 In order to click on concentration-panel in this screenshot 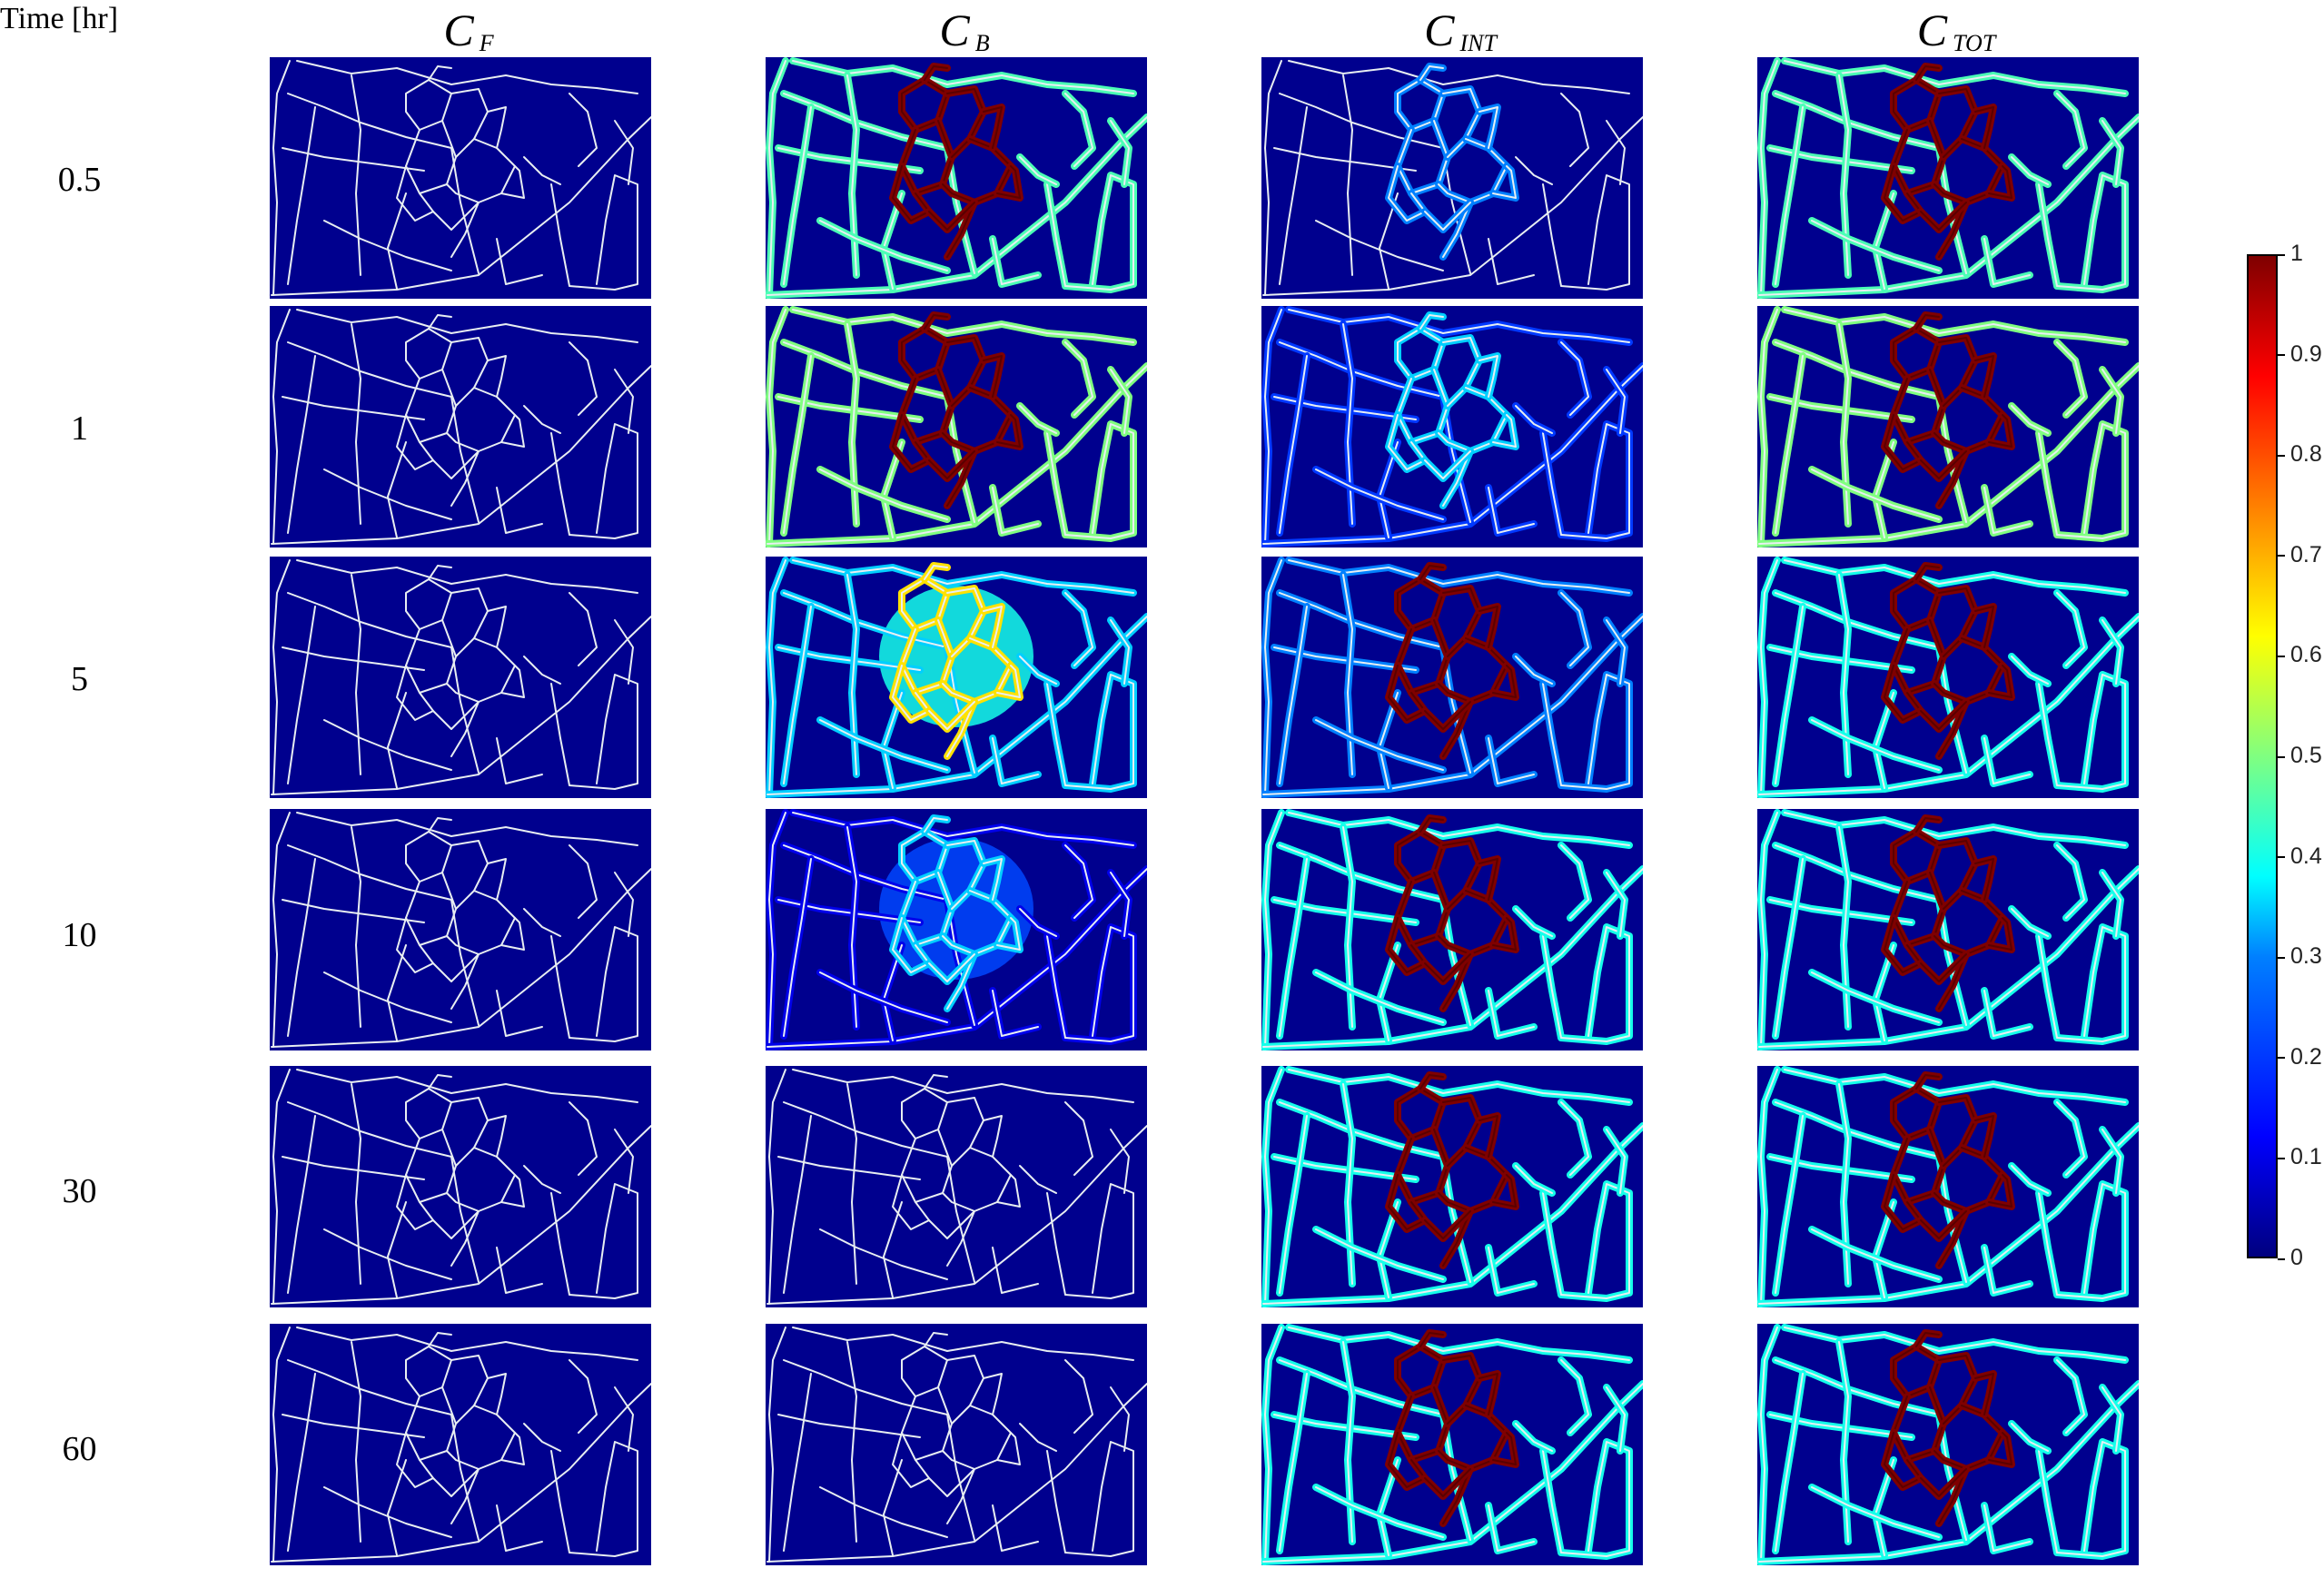, I will do `click(1452, 1187)`.